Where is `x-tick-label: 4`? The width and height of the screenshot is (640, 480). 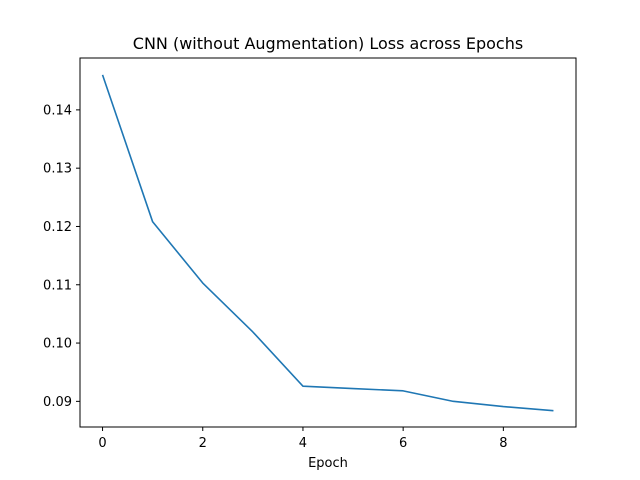
x-tick-label: 4 is located at coordinates (303, 443).